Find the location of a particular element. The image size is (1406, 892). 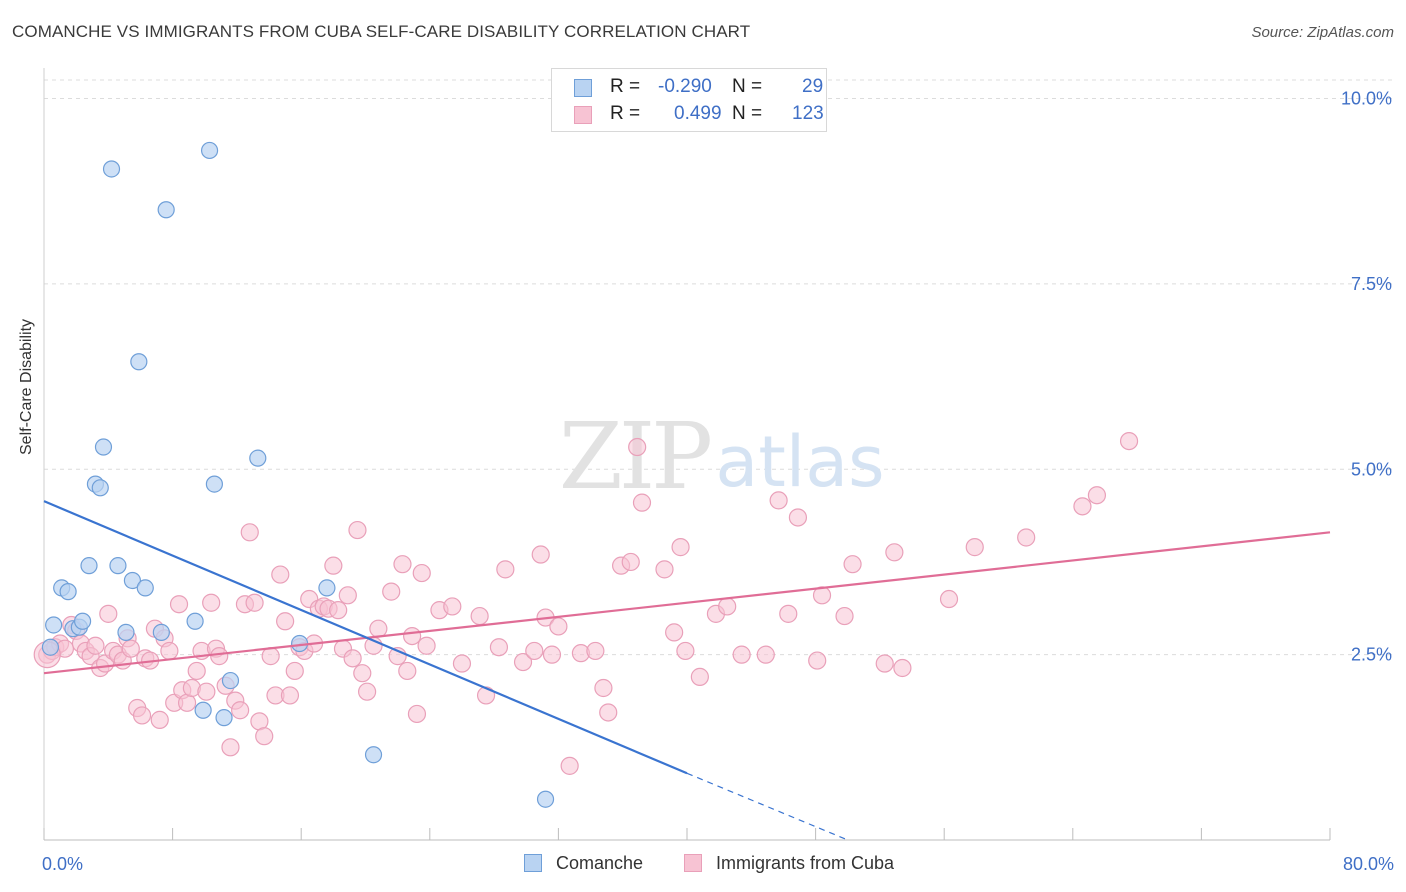

trend-line-cuba is located at coordinates (687, 603).